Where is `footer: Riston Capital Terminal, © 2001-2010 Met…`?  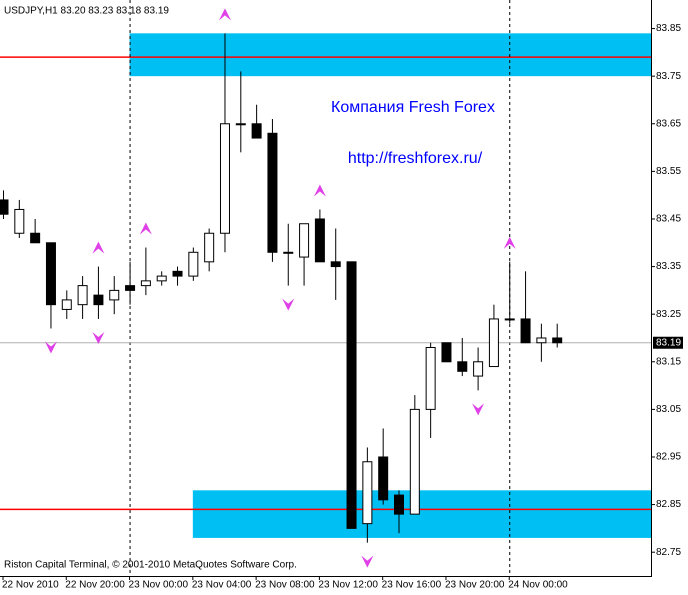 footer: Riston Capital Terminal, © 2001-2010 Met… is located at coordinates (150, 565).